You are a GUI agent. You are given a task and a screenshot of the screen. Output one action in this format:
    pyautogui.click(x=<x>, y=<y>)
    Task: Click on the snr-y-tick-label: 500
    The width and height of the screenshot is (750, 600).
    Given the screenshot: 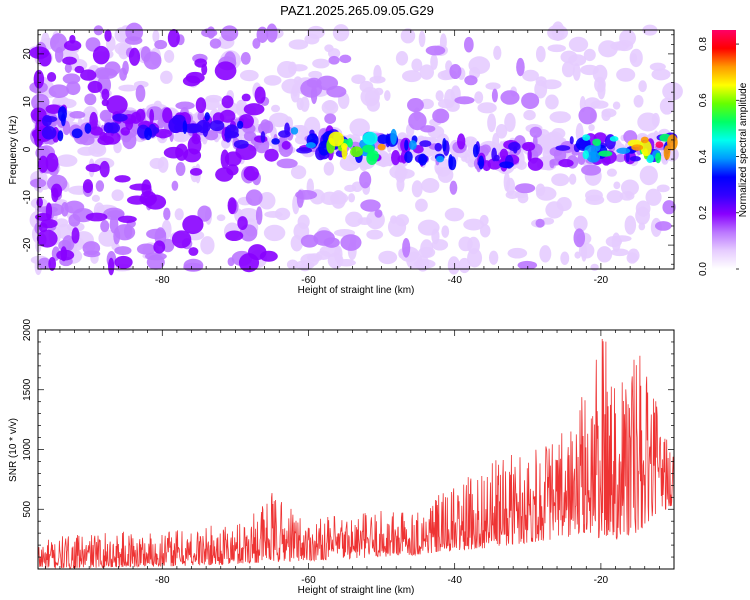 What is the action you would take?
    pyautogui.click(x=27, y=508)
    